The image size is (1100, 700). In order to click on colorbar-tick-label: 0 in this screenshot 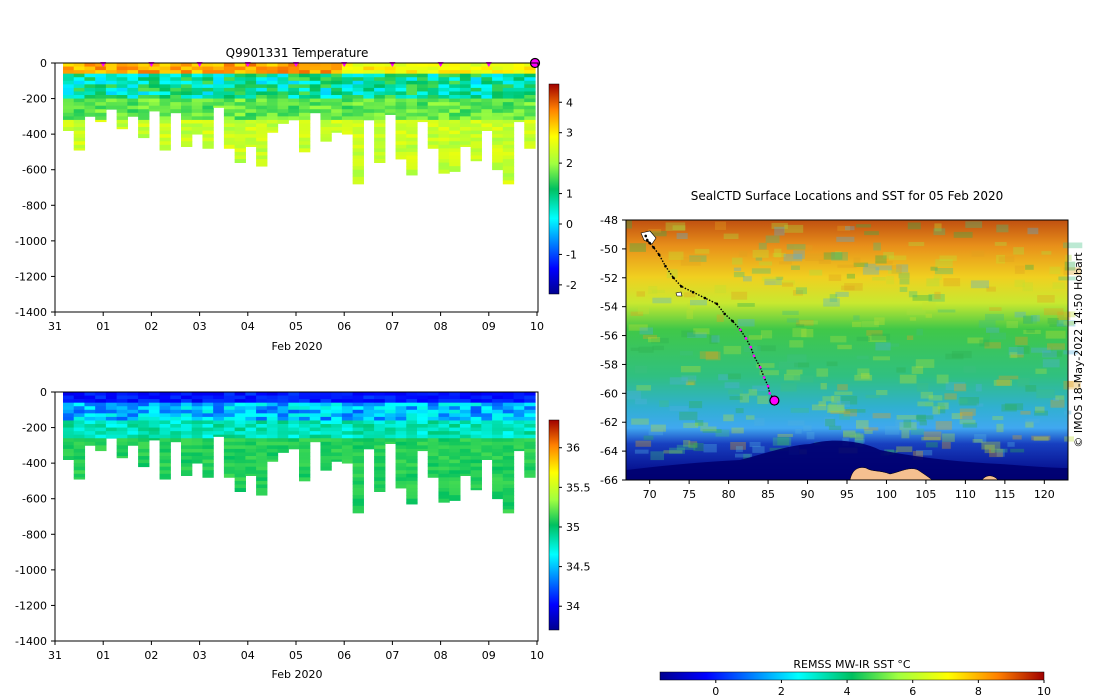, I will do `click(569, 224)`.